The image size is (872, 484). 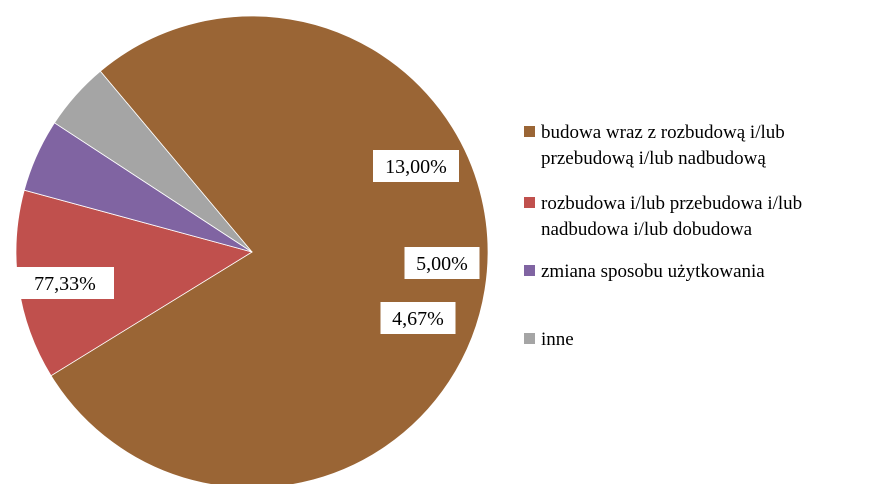 I want to click on label-budowa: 77,33%, so click(x=65, y=283).